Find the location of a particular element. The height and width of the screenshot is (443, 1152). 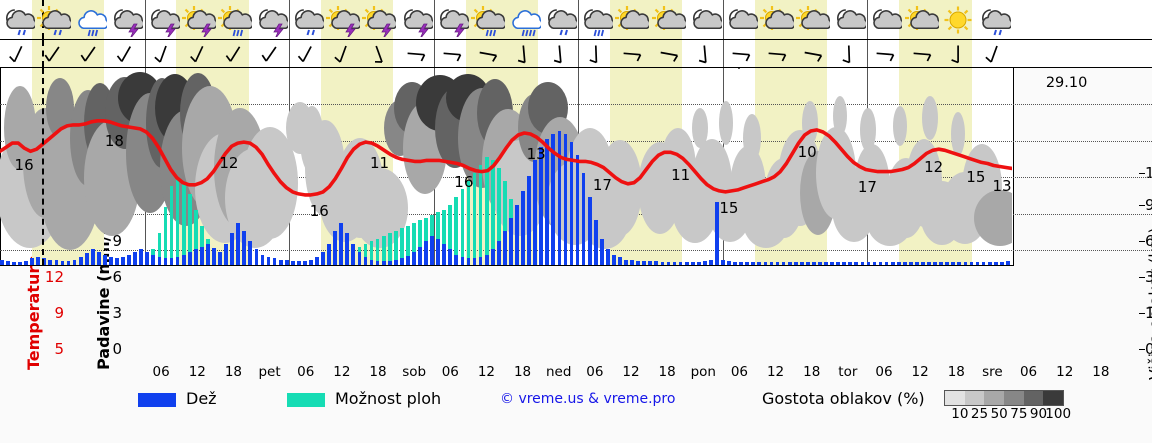

weather-icon-night-cloud-drizzle is located at coordinates (307, 20).